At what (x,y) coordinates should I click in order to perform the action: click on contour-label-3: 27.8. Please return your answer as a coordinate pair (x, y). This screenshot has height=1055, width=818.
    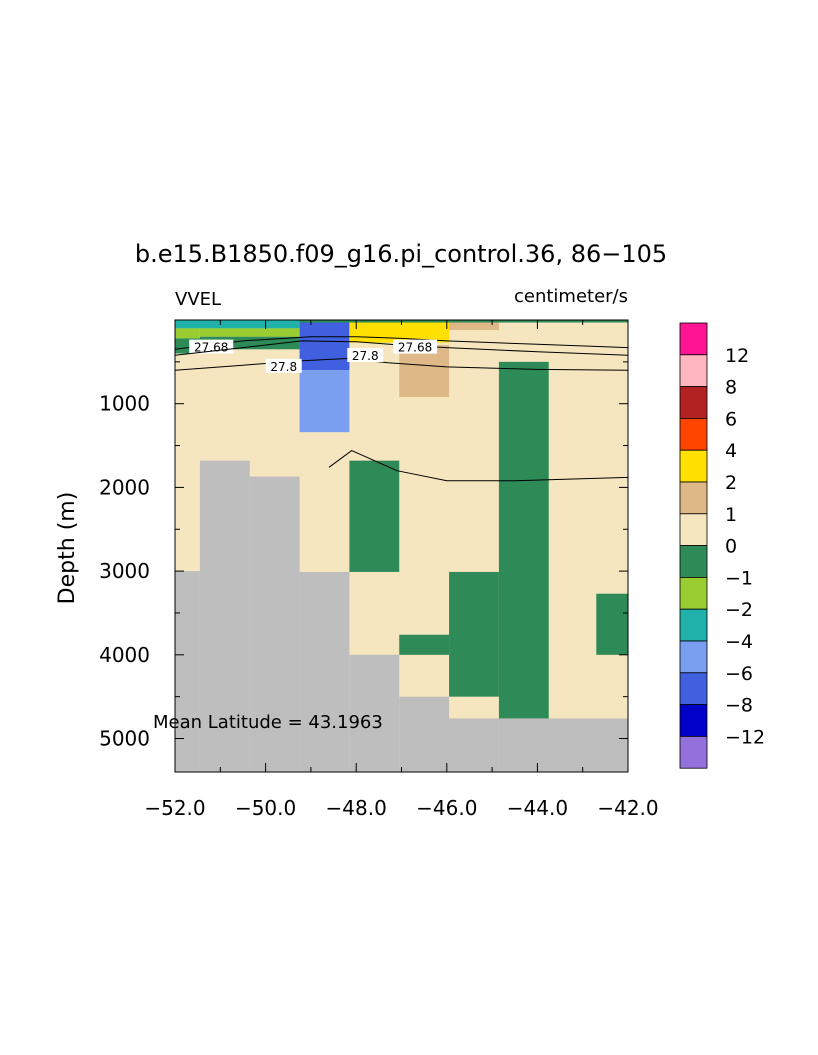
    Looking at the image, I should click on (365, 356).